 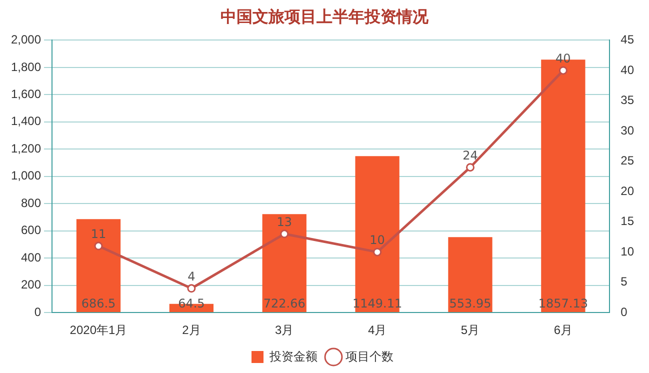 What do you see at coordinates (563, 330) in the screenshot?
I see `x-tick-label: 6月` at bounding box center [563, 330].